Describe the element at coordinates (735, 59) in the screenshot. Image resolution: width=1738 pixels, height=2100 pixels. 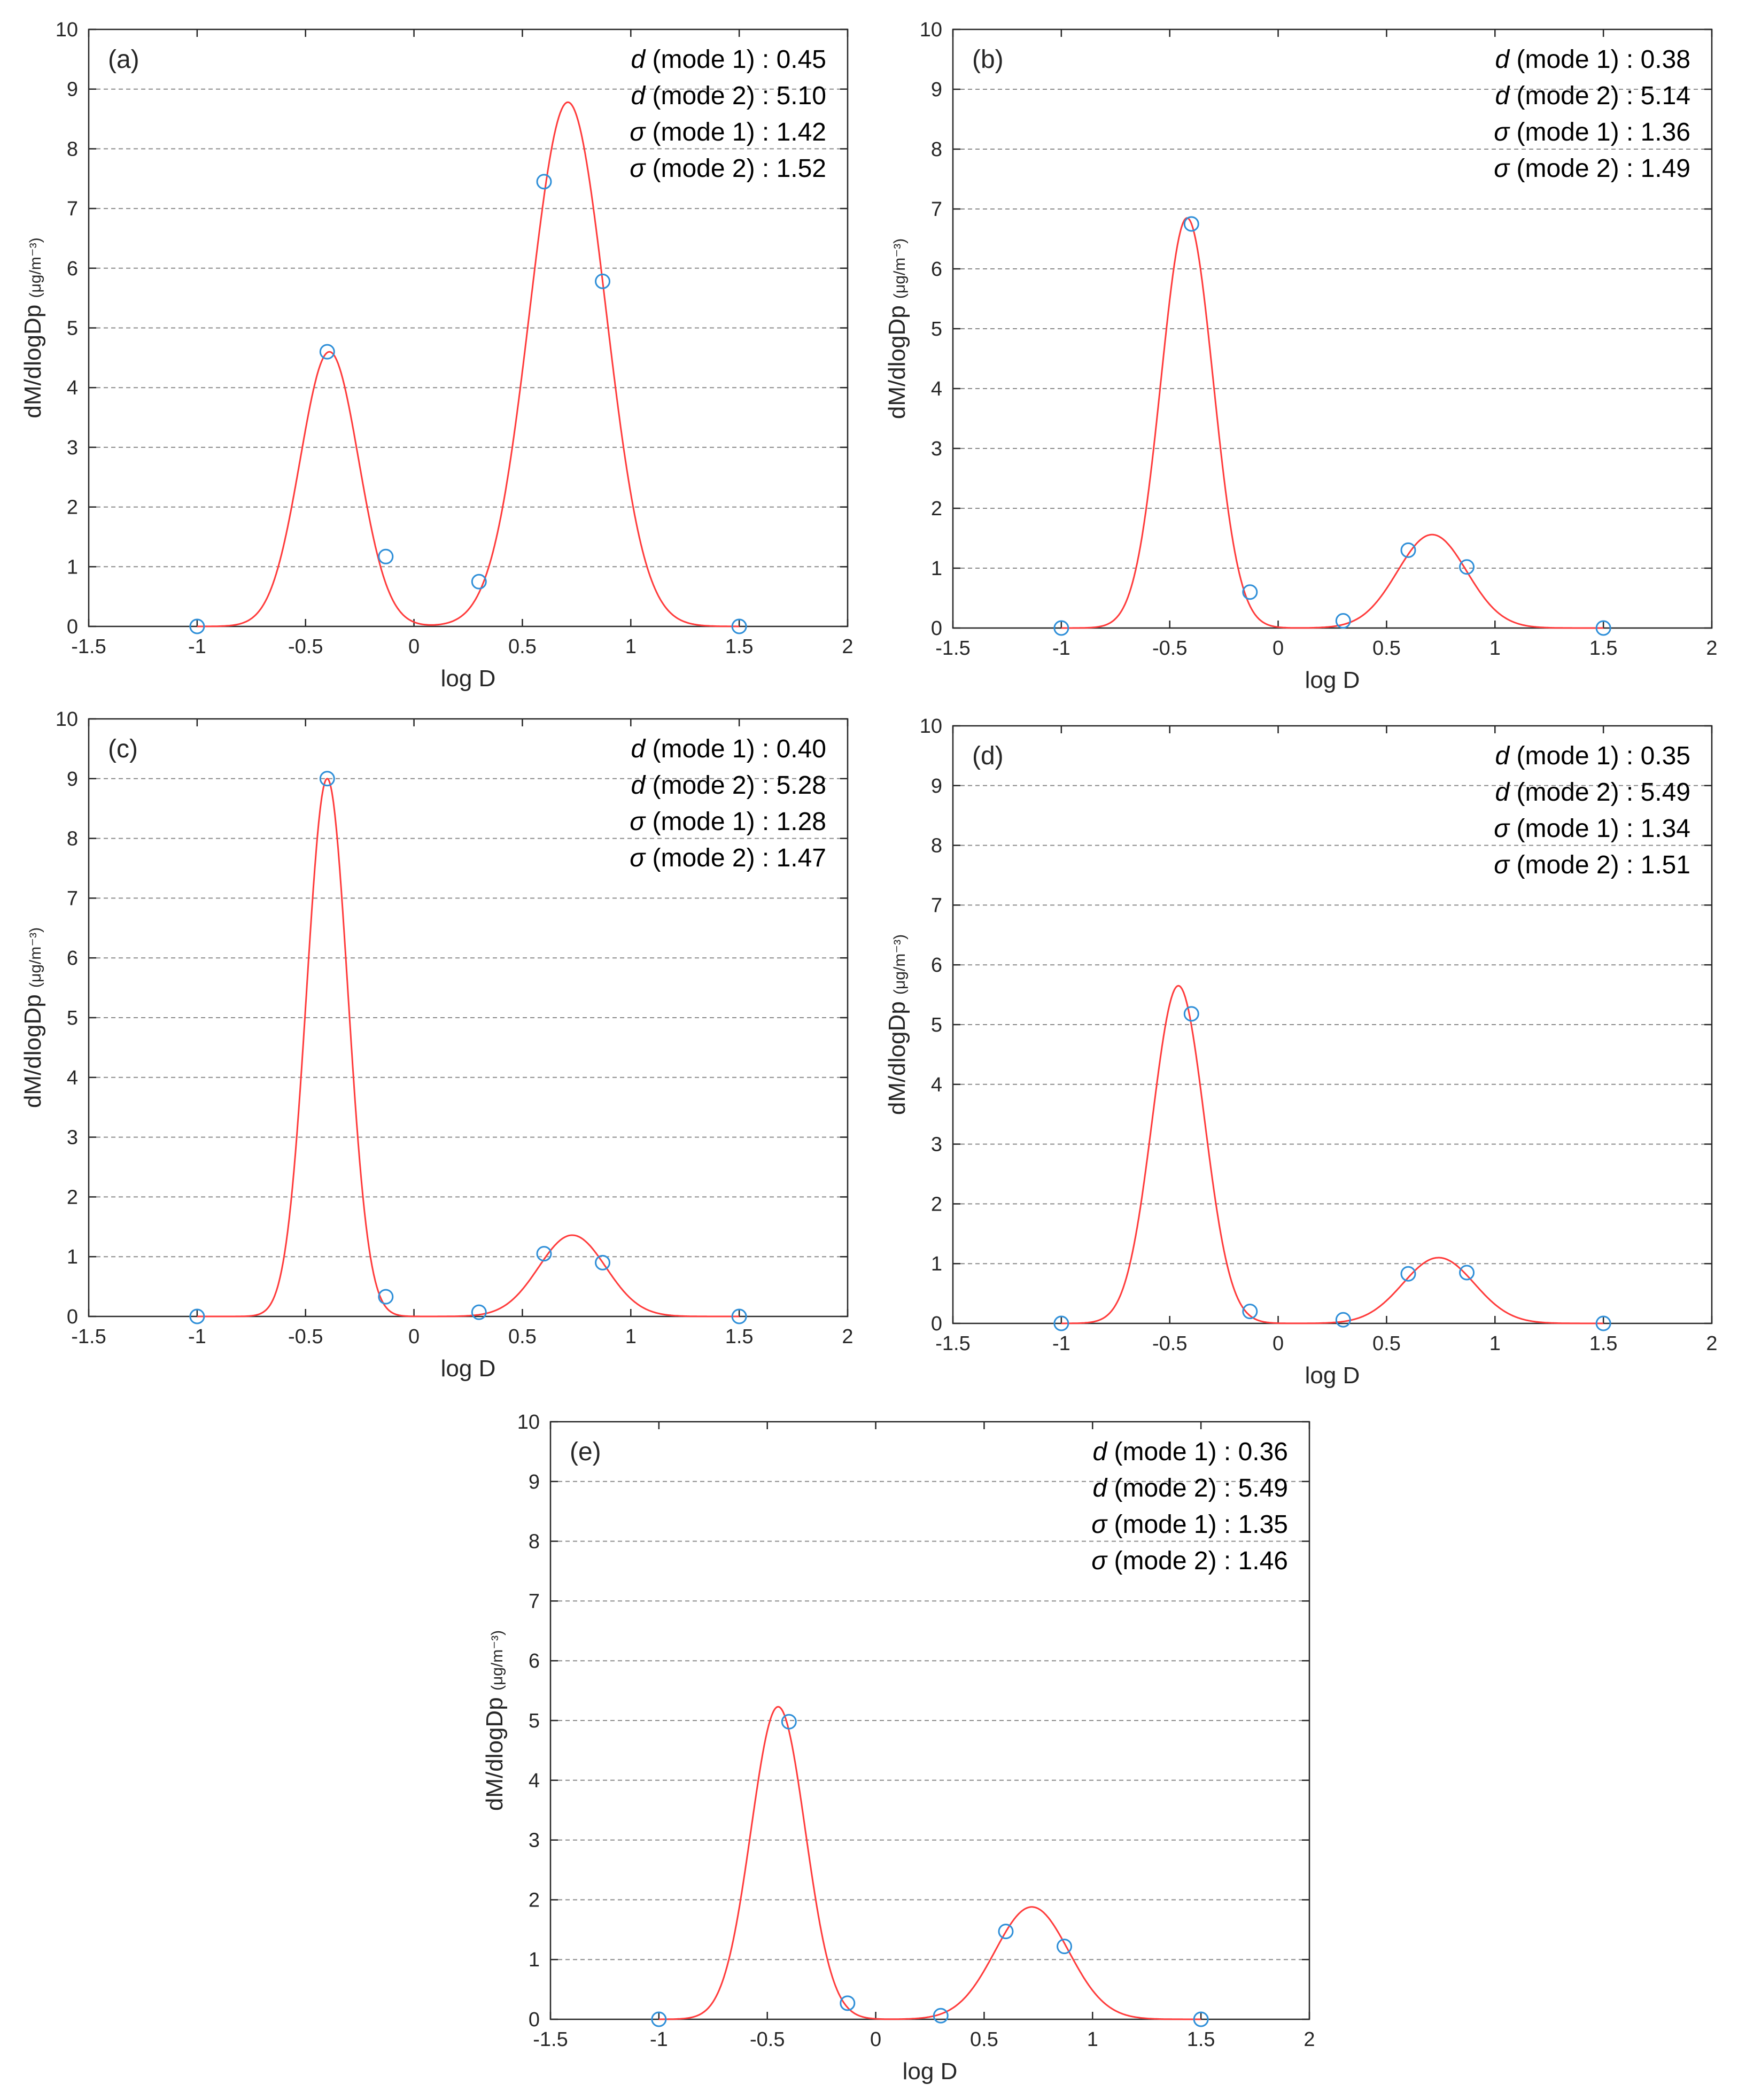
I see `annotation-value: (mode 1) : 0.45` at that location.